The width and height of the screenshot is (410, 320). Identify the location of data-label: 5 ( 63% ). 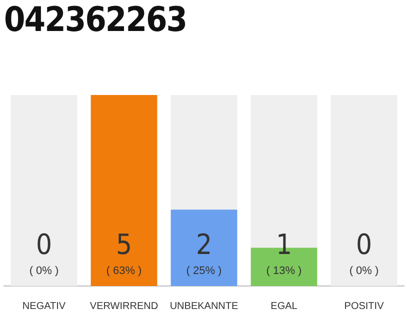
(124, 252).